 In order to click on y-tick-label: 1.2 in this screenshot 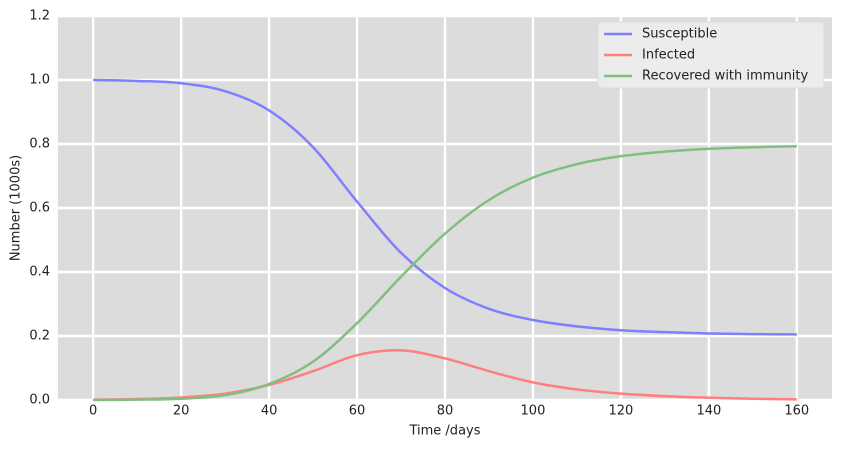, I will do `click(39, 16)`.